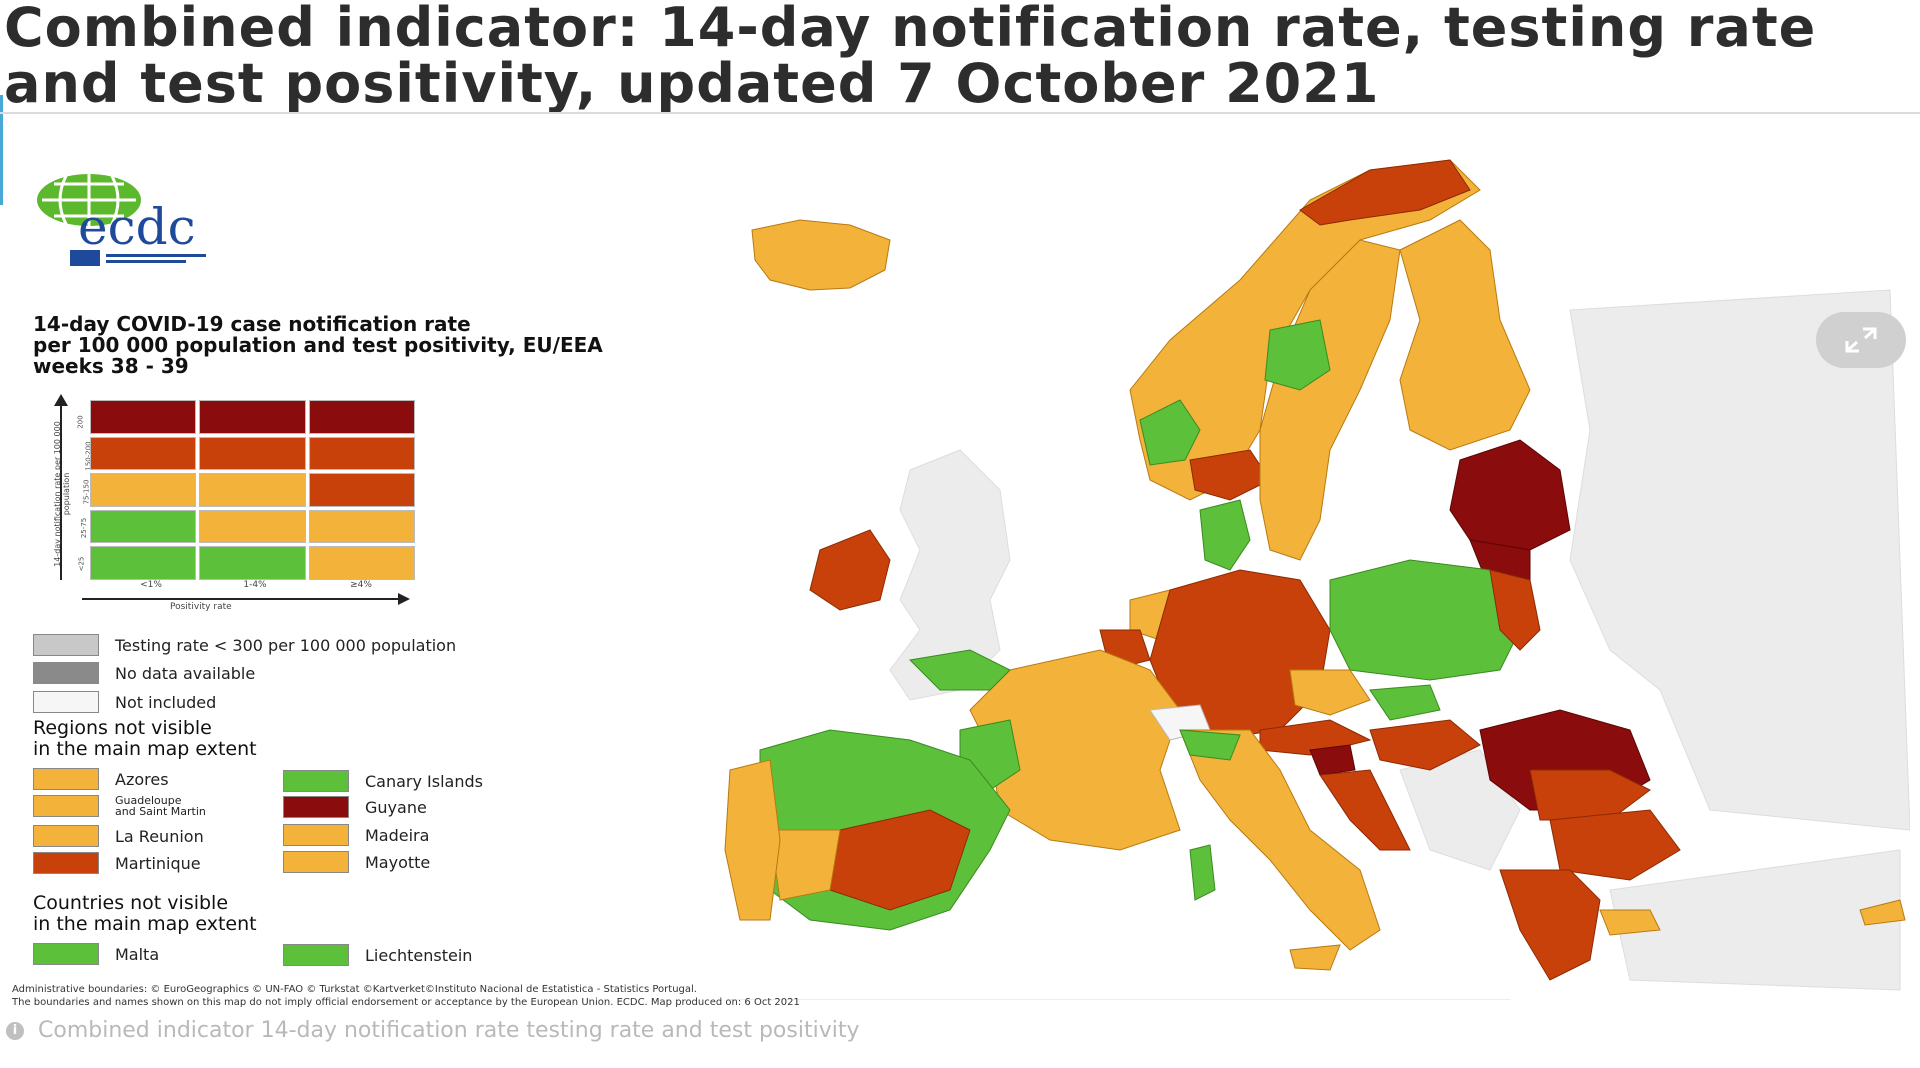  I want to click on map-region-italy-green, so click(1210, 745).